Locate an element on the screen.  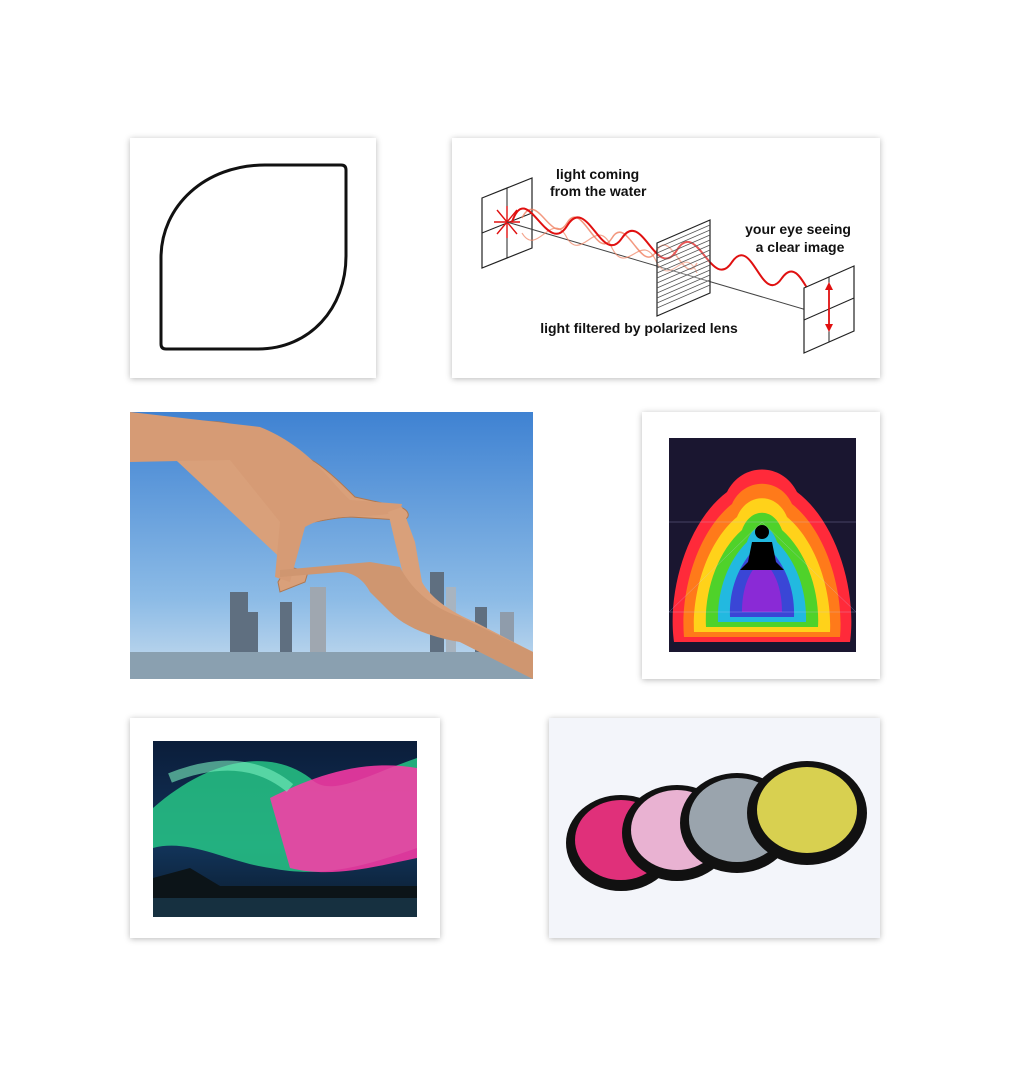
aurora-photo-card is located at coordinates (285, 828).